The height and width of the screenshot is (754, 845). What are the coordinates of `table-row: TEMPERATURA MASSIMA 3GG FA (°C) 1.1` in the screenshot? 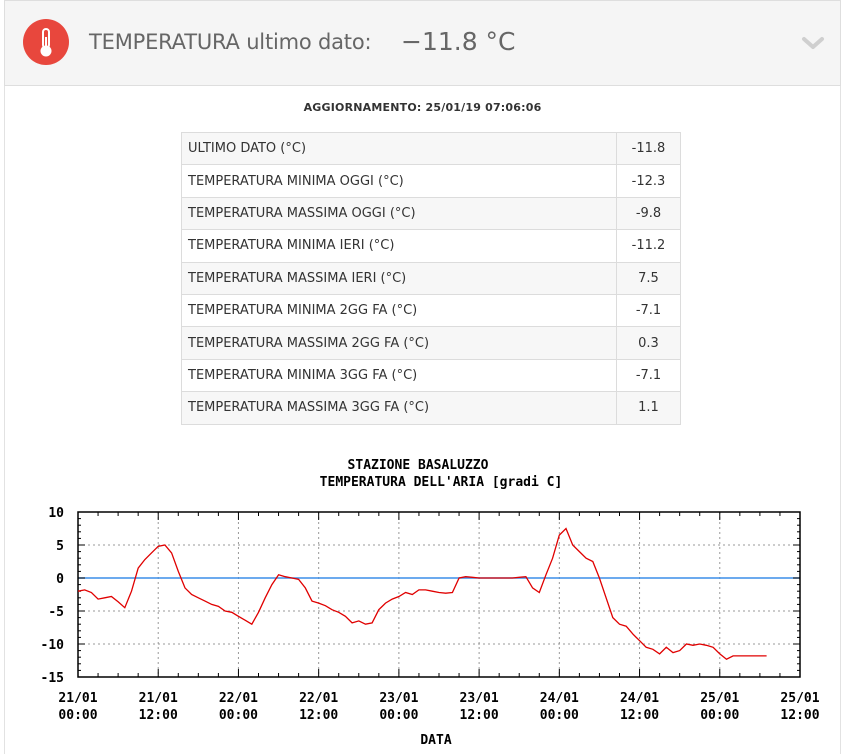 It's located at (431, 408).